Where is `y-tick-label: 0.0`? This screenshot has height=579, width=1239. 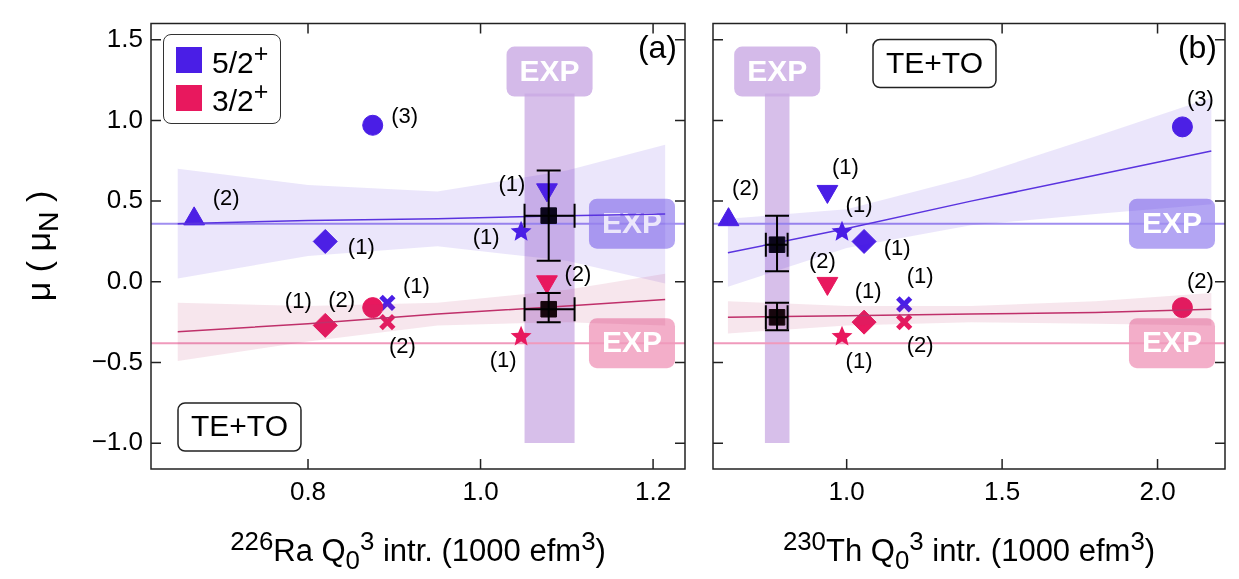
y-tick-label: 0.0 is located at coordinates (124, 279).